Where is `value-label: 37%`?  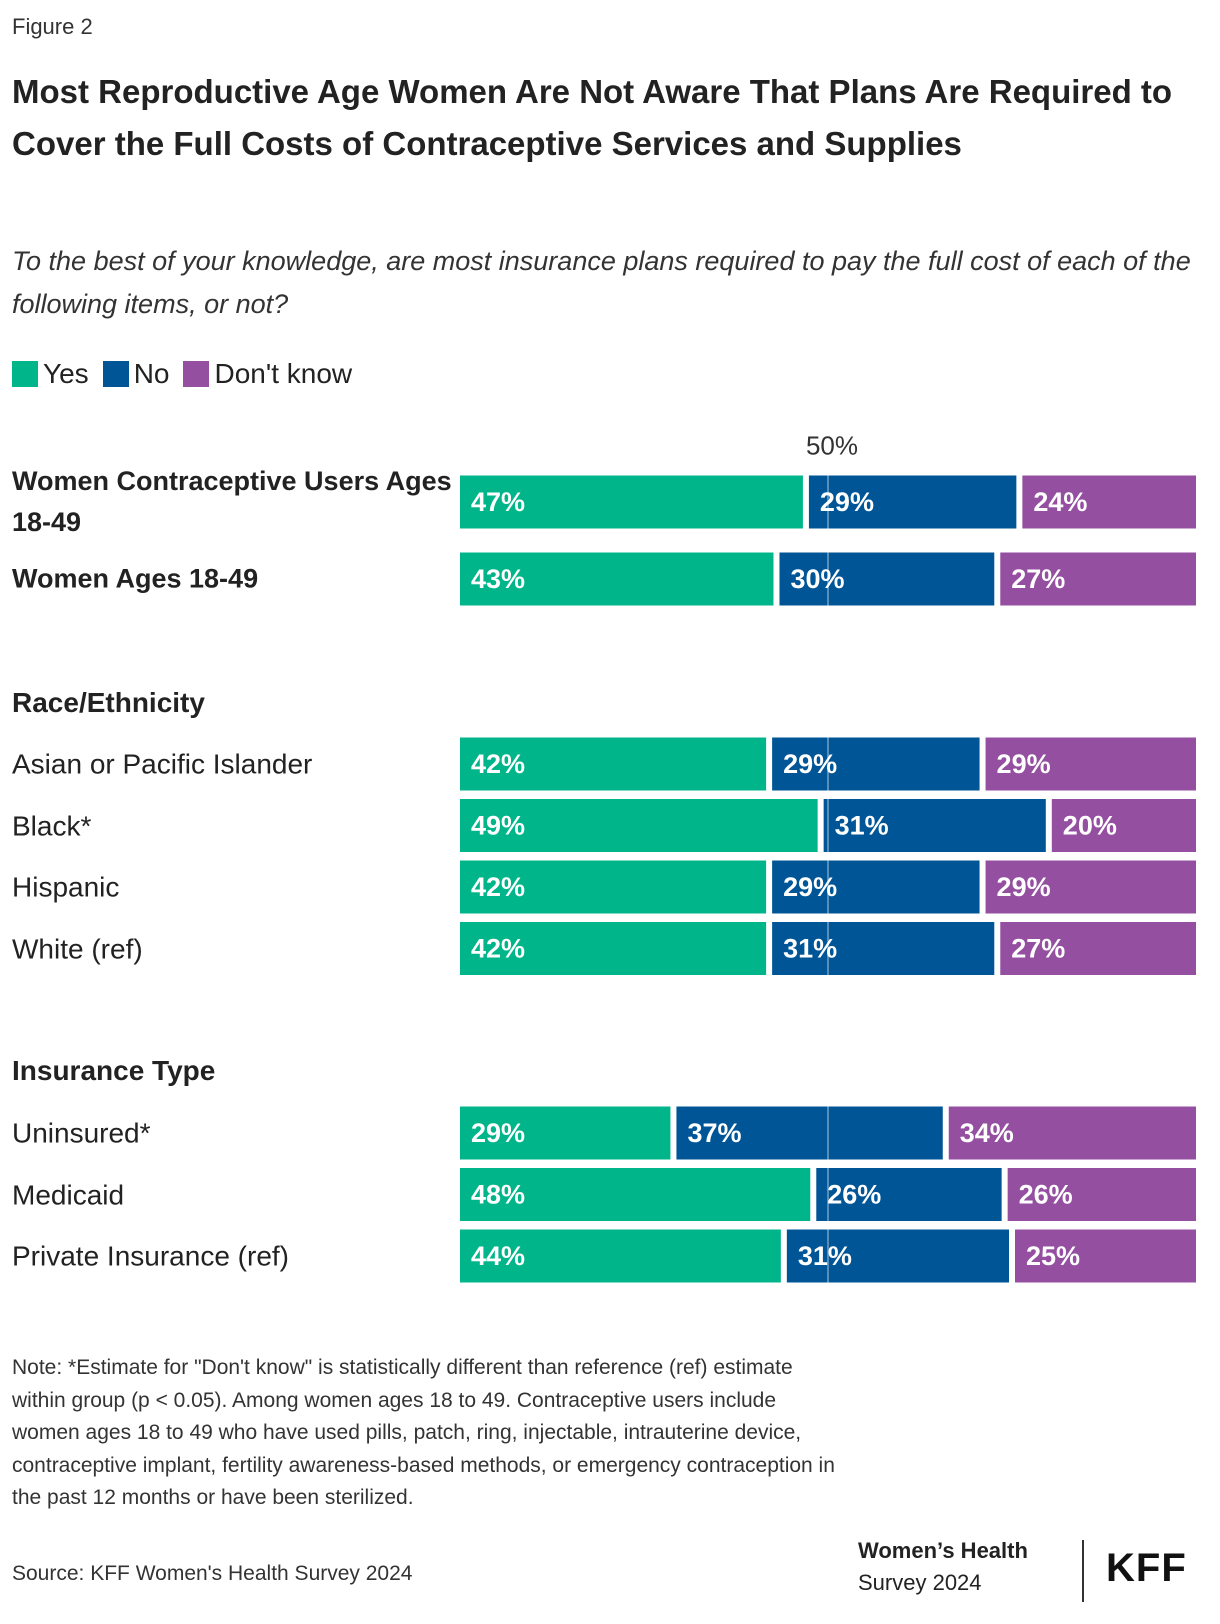 value-label: 37% is located at coordinates (714, 1133).